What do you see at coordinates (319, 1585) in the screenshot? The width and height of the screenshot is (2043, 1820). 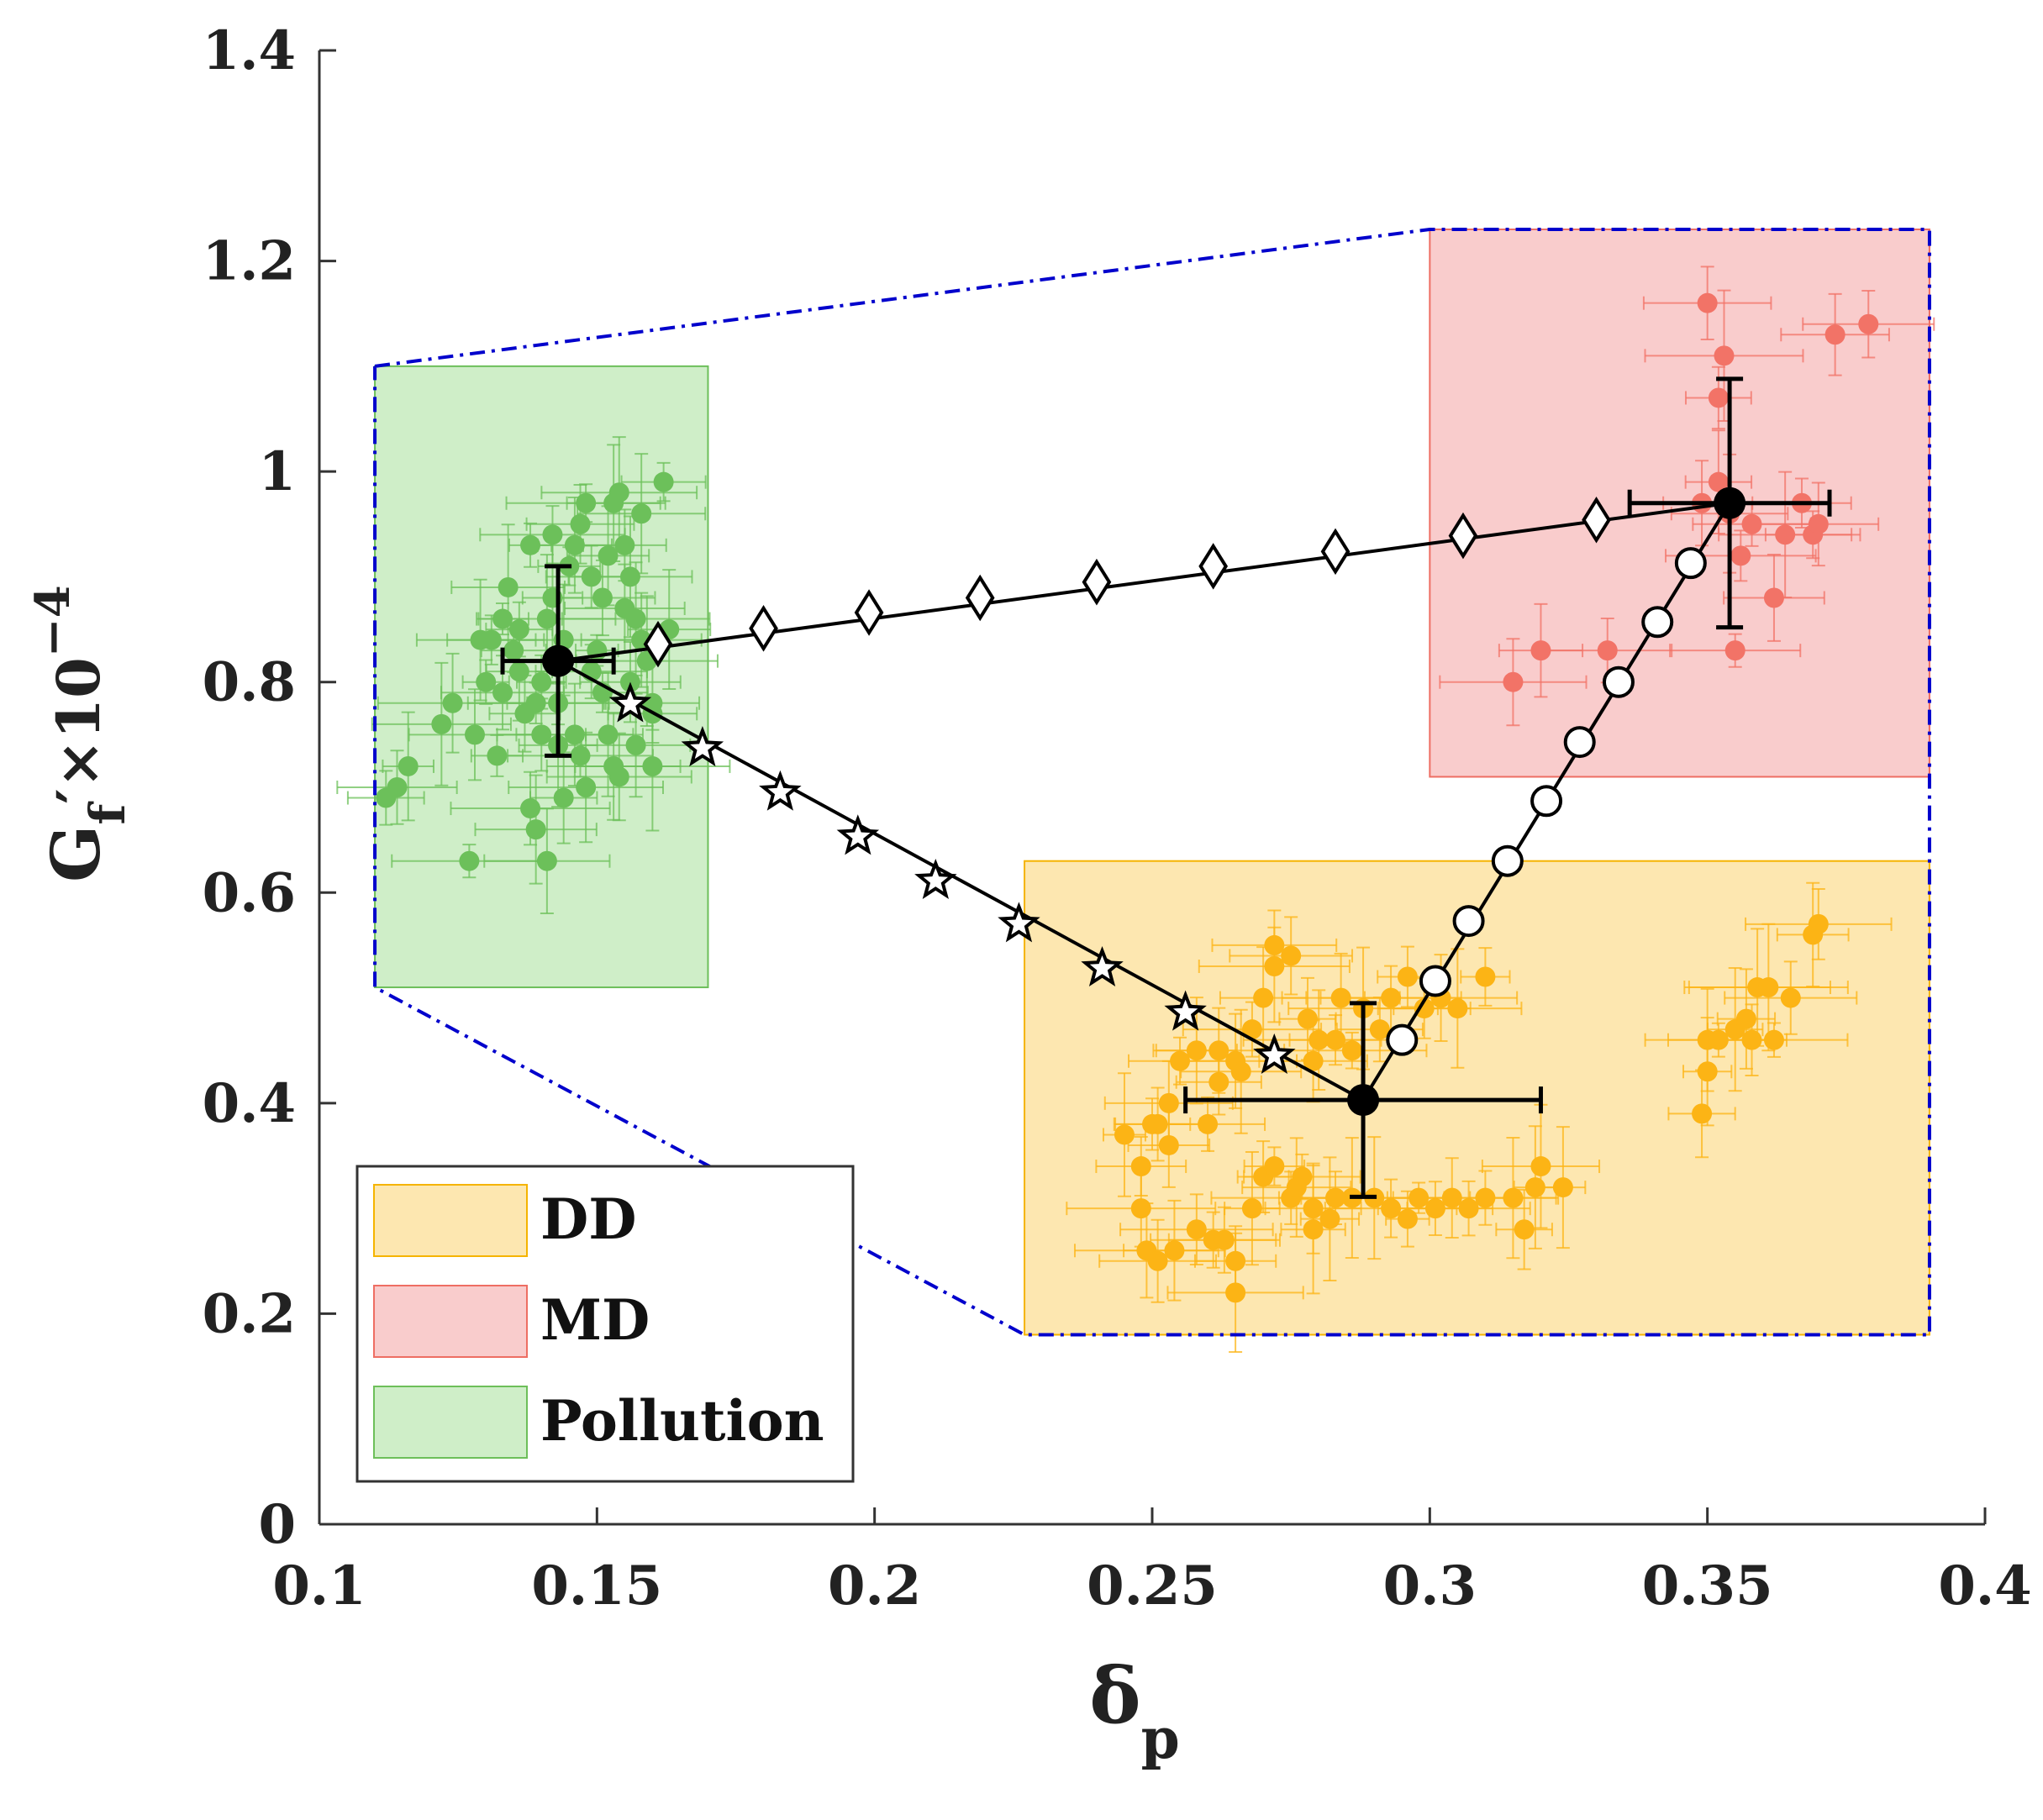 I see `x-tick-label: 0.1` at bounding box center [319, 1585].